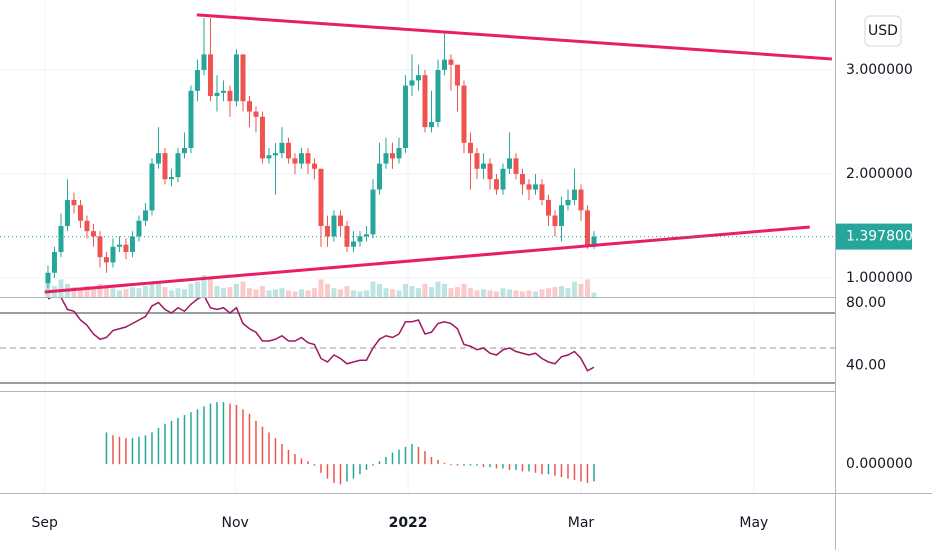 Image resolution: width=932 pixels, height=550 pixels. I want to click on currency-button, so click(883, 31).